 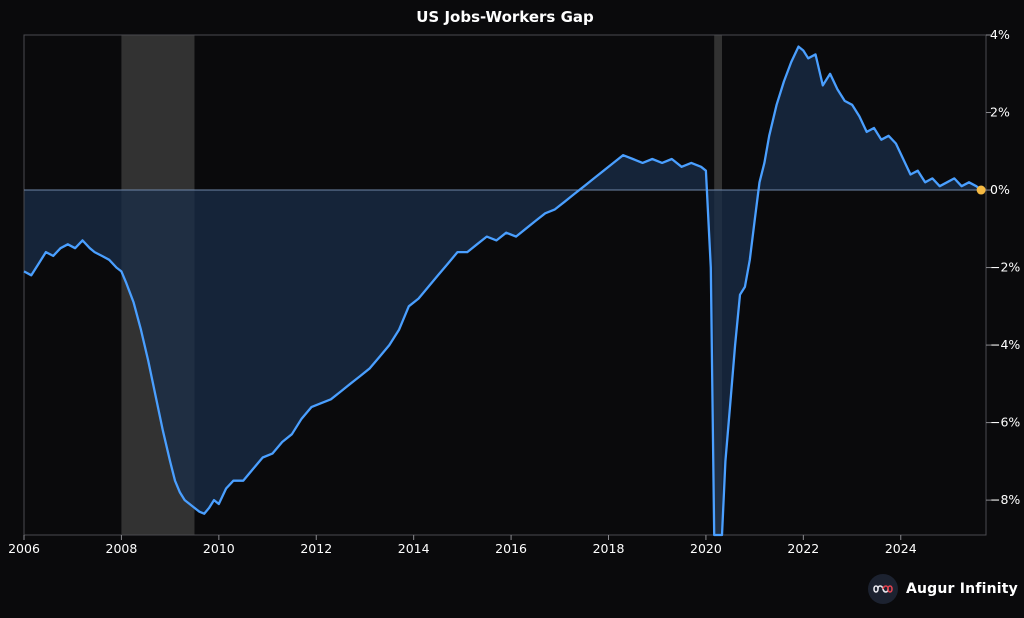 What do you see at coordinates (505, 17) in the screenshot?
I see `chart-title: US Jobs-Workers Gap` at bounding box center [505, 17].